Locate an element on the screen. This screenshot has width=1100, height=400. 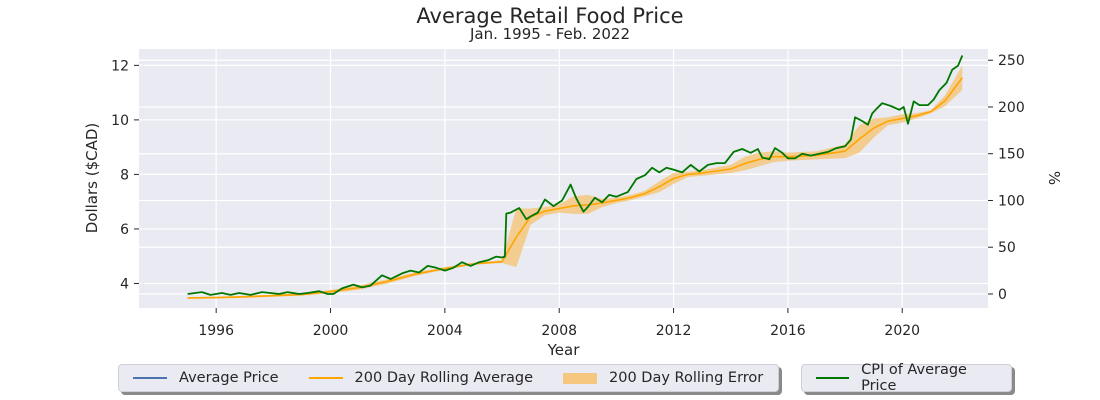
legend-label: 200 Day Rolling Average is located at coordinates (443, 378).